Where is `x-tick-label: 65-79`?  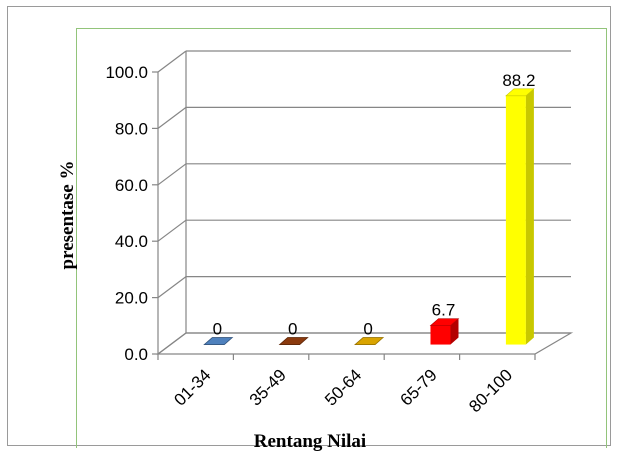 x-tick-label: 65-79 is located at coordinates (419, 387).